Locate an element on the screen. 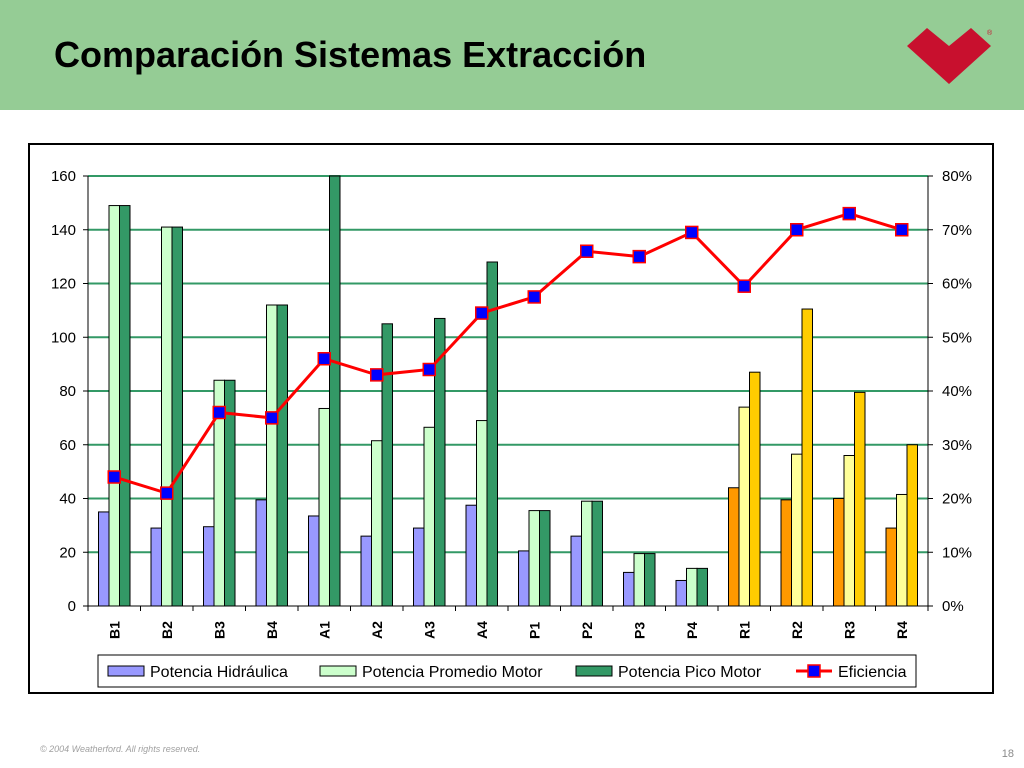 This screenshot has height=768, width=1024. legend is located at coordinates (507, 671).